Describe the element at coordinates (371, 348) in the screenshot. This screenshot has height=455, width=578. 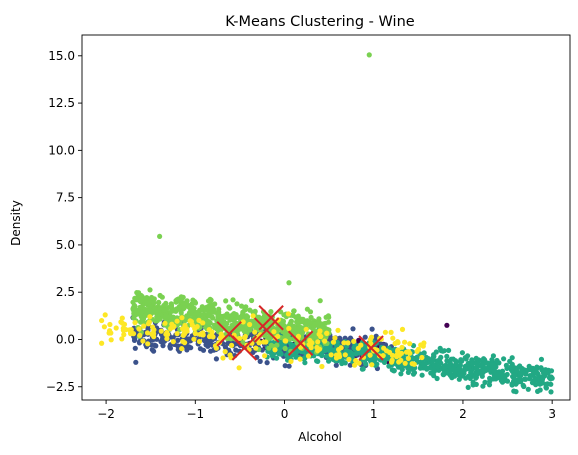
I see `centroid-x-marker` at that location.